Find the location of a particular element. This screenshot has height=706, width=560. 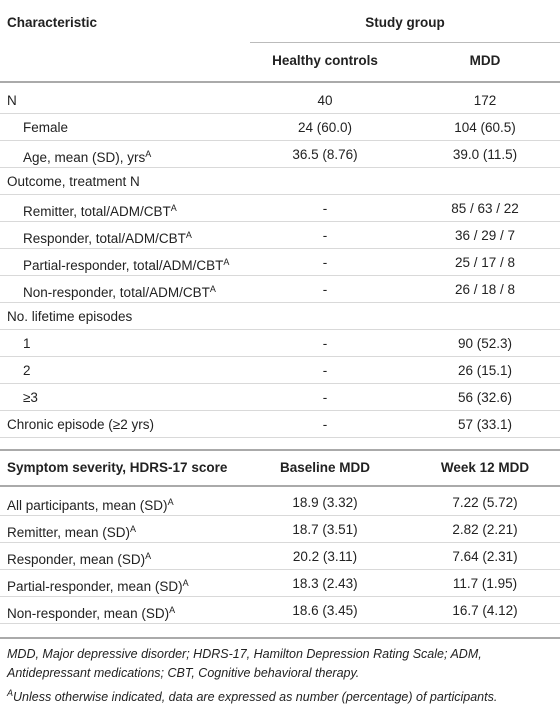

table-cell: 24 (60.0) is located at coordinates (325, 127).